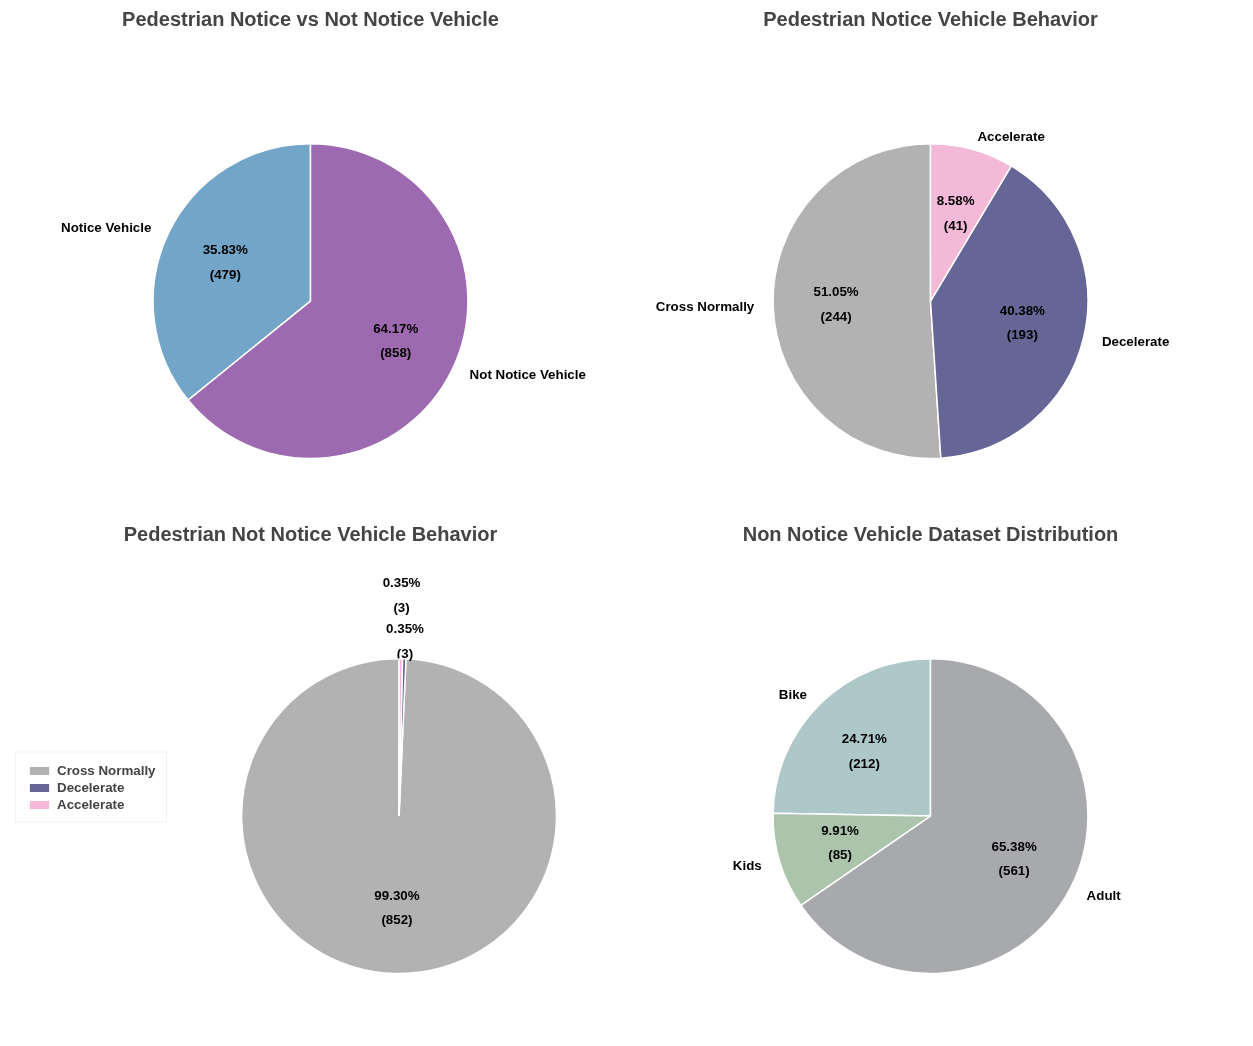 Image resolution: width=1253 pixels, height=1046 pixels. Describe the element at coordinates (91, 804) in the screenshot. I see `legend-label: Accelerate` at that location.